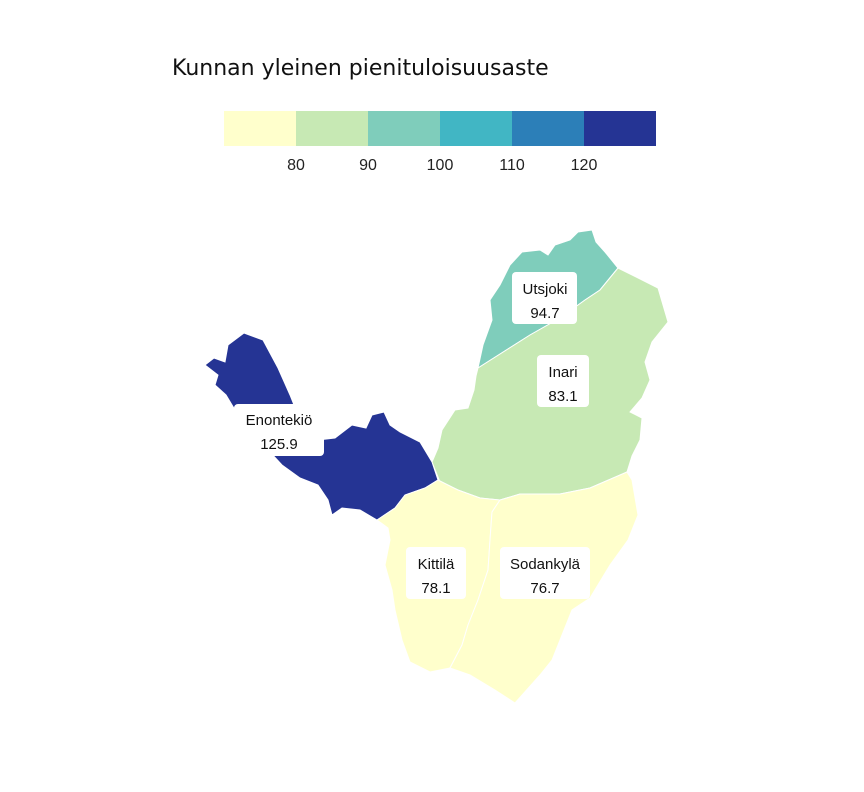  Describe the element at coordinates (360, 68) in the screenshot. I see `map-title: Kunnan yleinen pienituloisuusaste` at that location.